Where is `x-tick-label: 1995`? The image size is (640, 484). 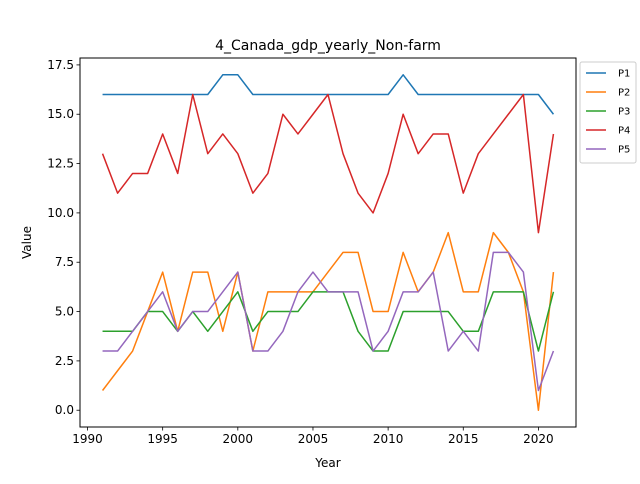 x-tick-label: 1995 is located at coordinates (162, 439).